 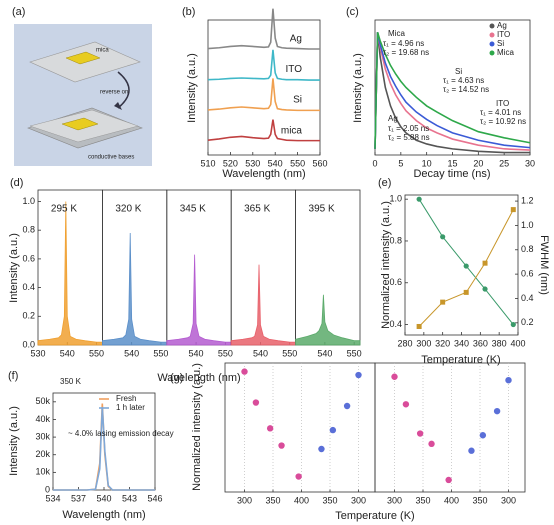 I want to click on x-tick-label: 10, so click(x=427, y=163).